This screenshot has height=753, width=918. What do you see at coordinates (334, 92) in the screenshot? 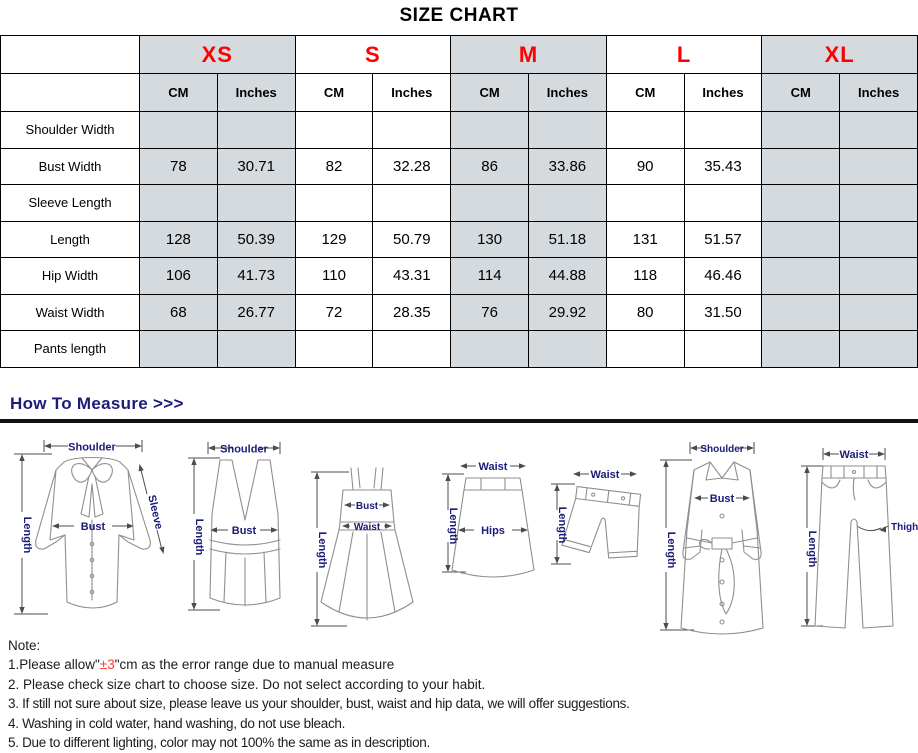
I see `unit-header-s-cm: CM` at bounding box center [334, 92].